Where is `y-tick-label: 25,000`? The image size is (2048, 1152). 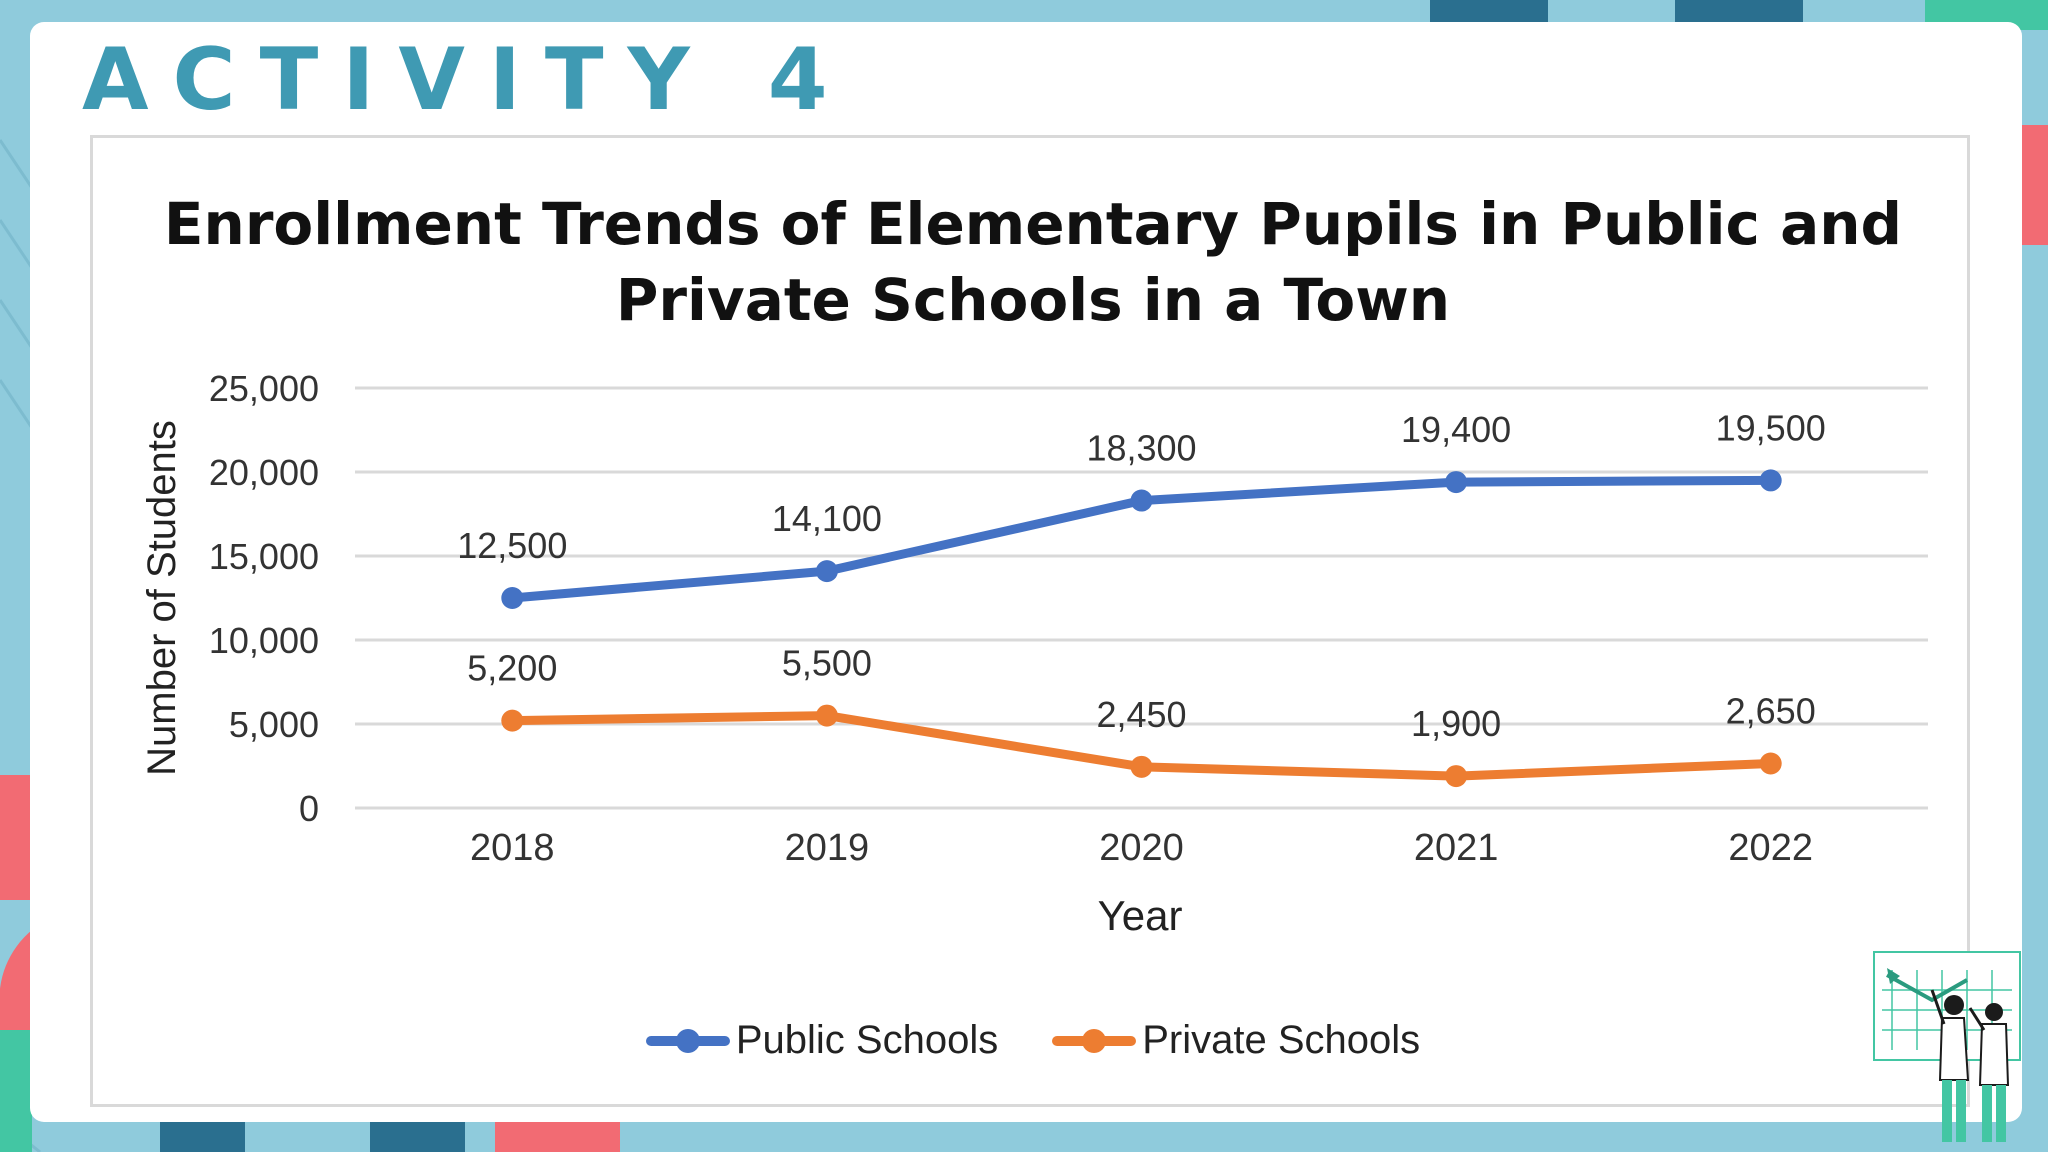 y-tick-label: 25,000 is located at coordinates (264, 388).